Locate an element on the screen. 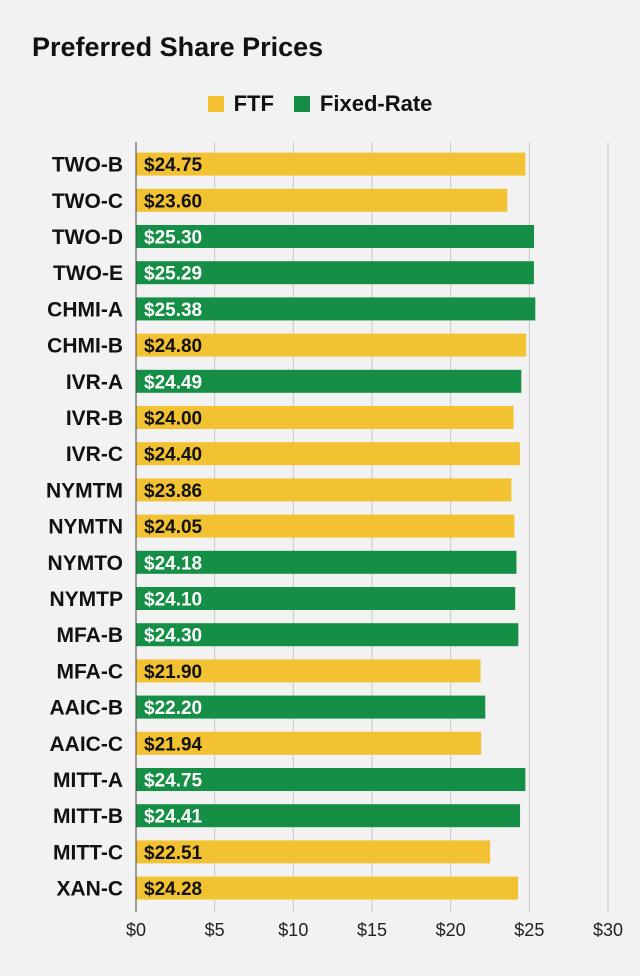 The width and height of the screenshot is (640, 976). data-label: $23.60 is located at coordinates (173, 201).